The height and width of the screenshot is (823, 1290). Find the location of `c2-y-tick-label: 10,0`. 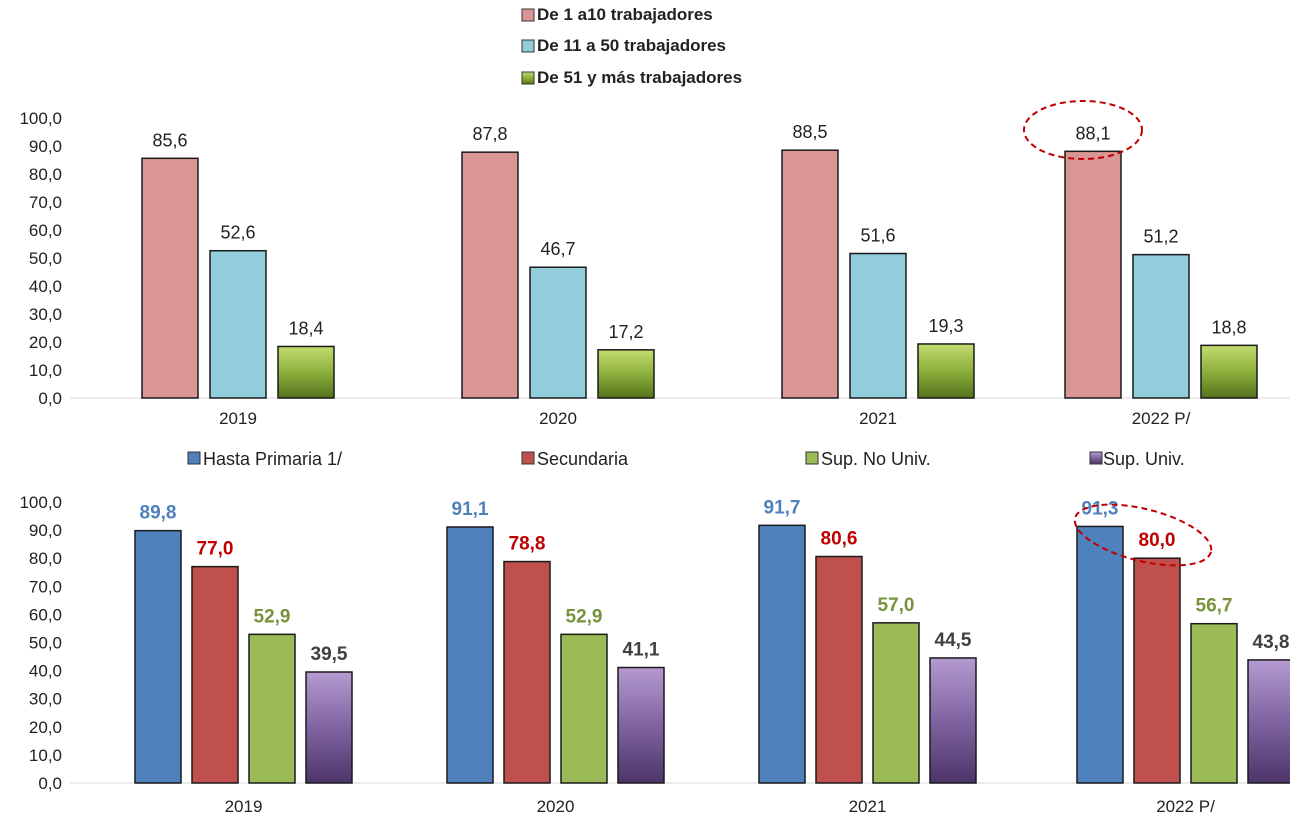

c2-y-tick-label: 10,0 is located at coordinates (45, 755).